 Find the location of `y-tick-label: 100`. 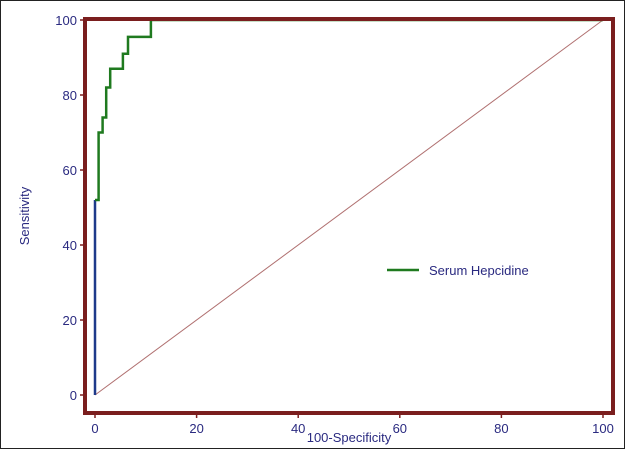

y-tick-label: 100 is located at coordinates (66, 20).